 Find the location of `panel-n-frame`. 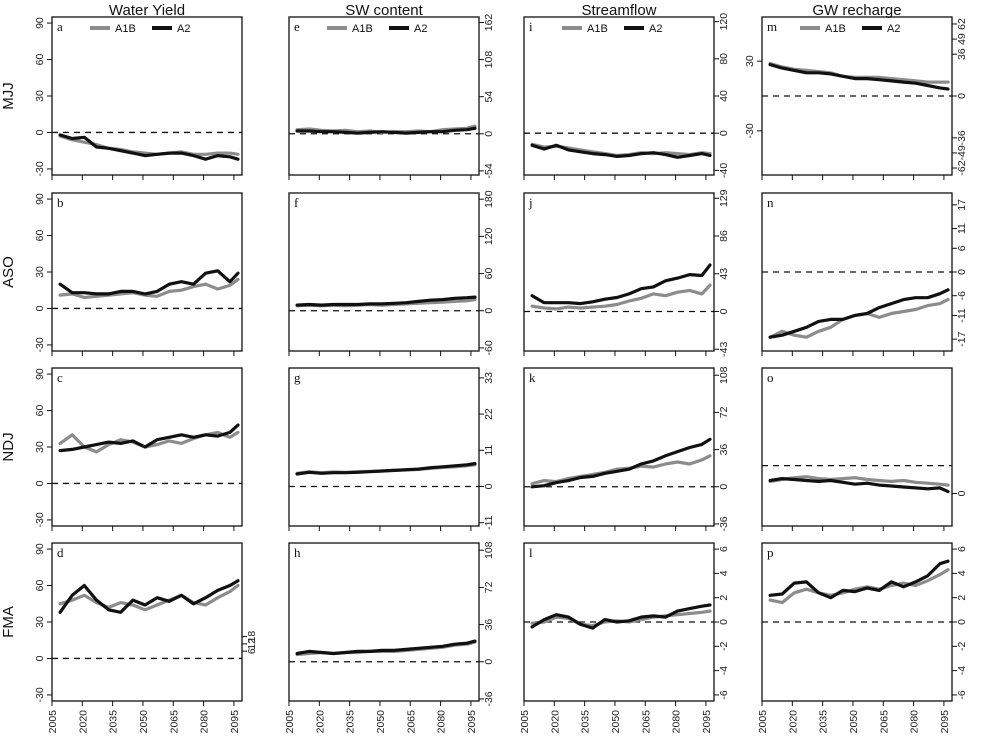

panel-n-frame is located at coordinates (857, 272).